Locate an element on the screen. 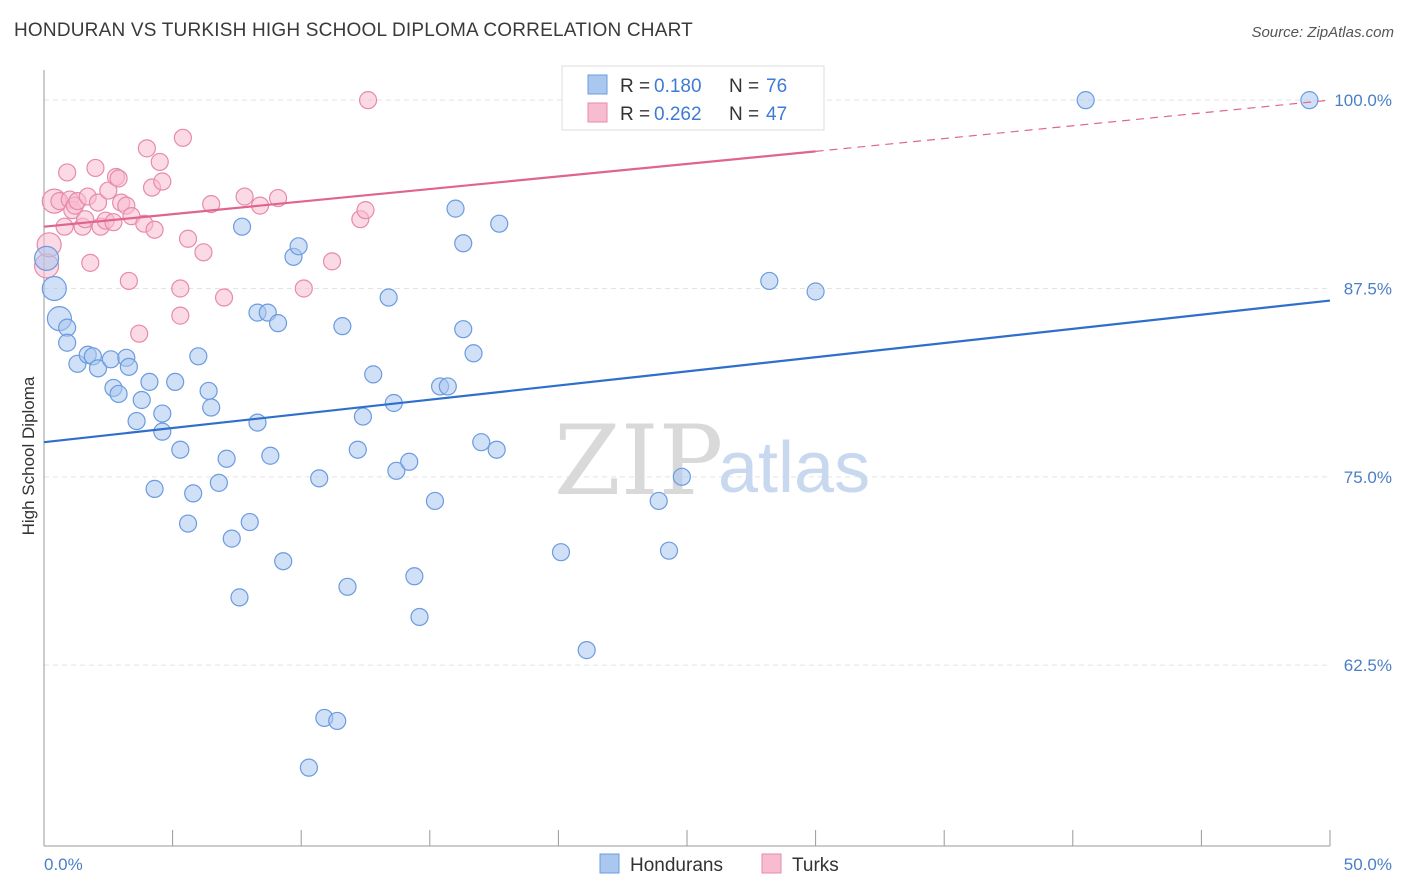 The width and height of the screenshot is (1406, 892). regression-extension-turks is located at coordinates (1073, 125).